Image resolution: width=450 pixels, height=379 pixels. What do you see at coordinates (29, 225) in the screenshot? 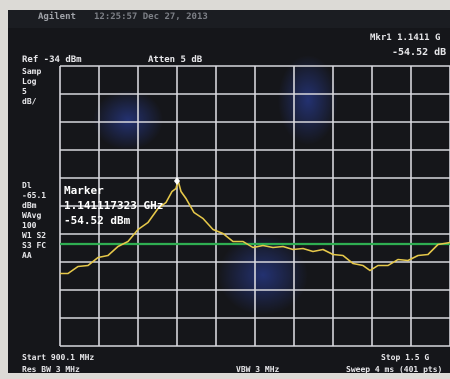
I see `avg-count-label: 100` at bounding box center [29, 225].